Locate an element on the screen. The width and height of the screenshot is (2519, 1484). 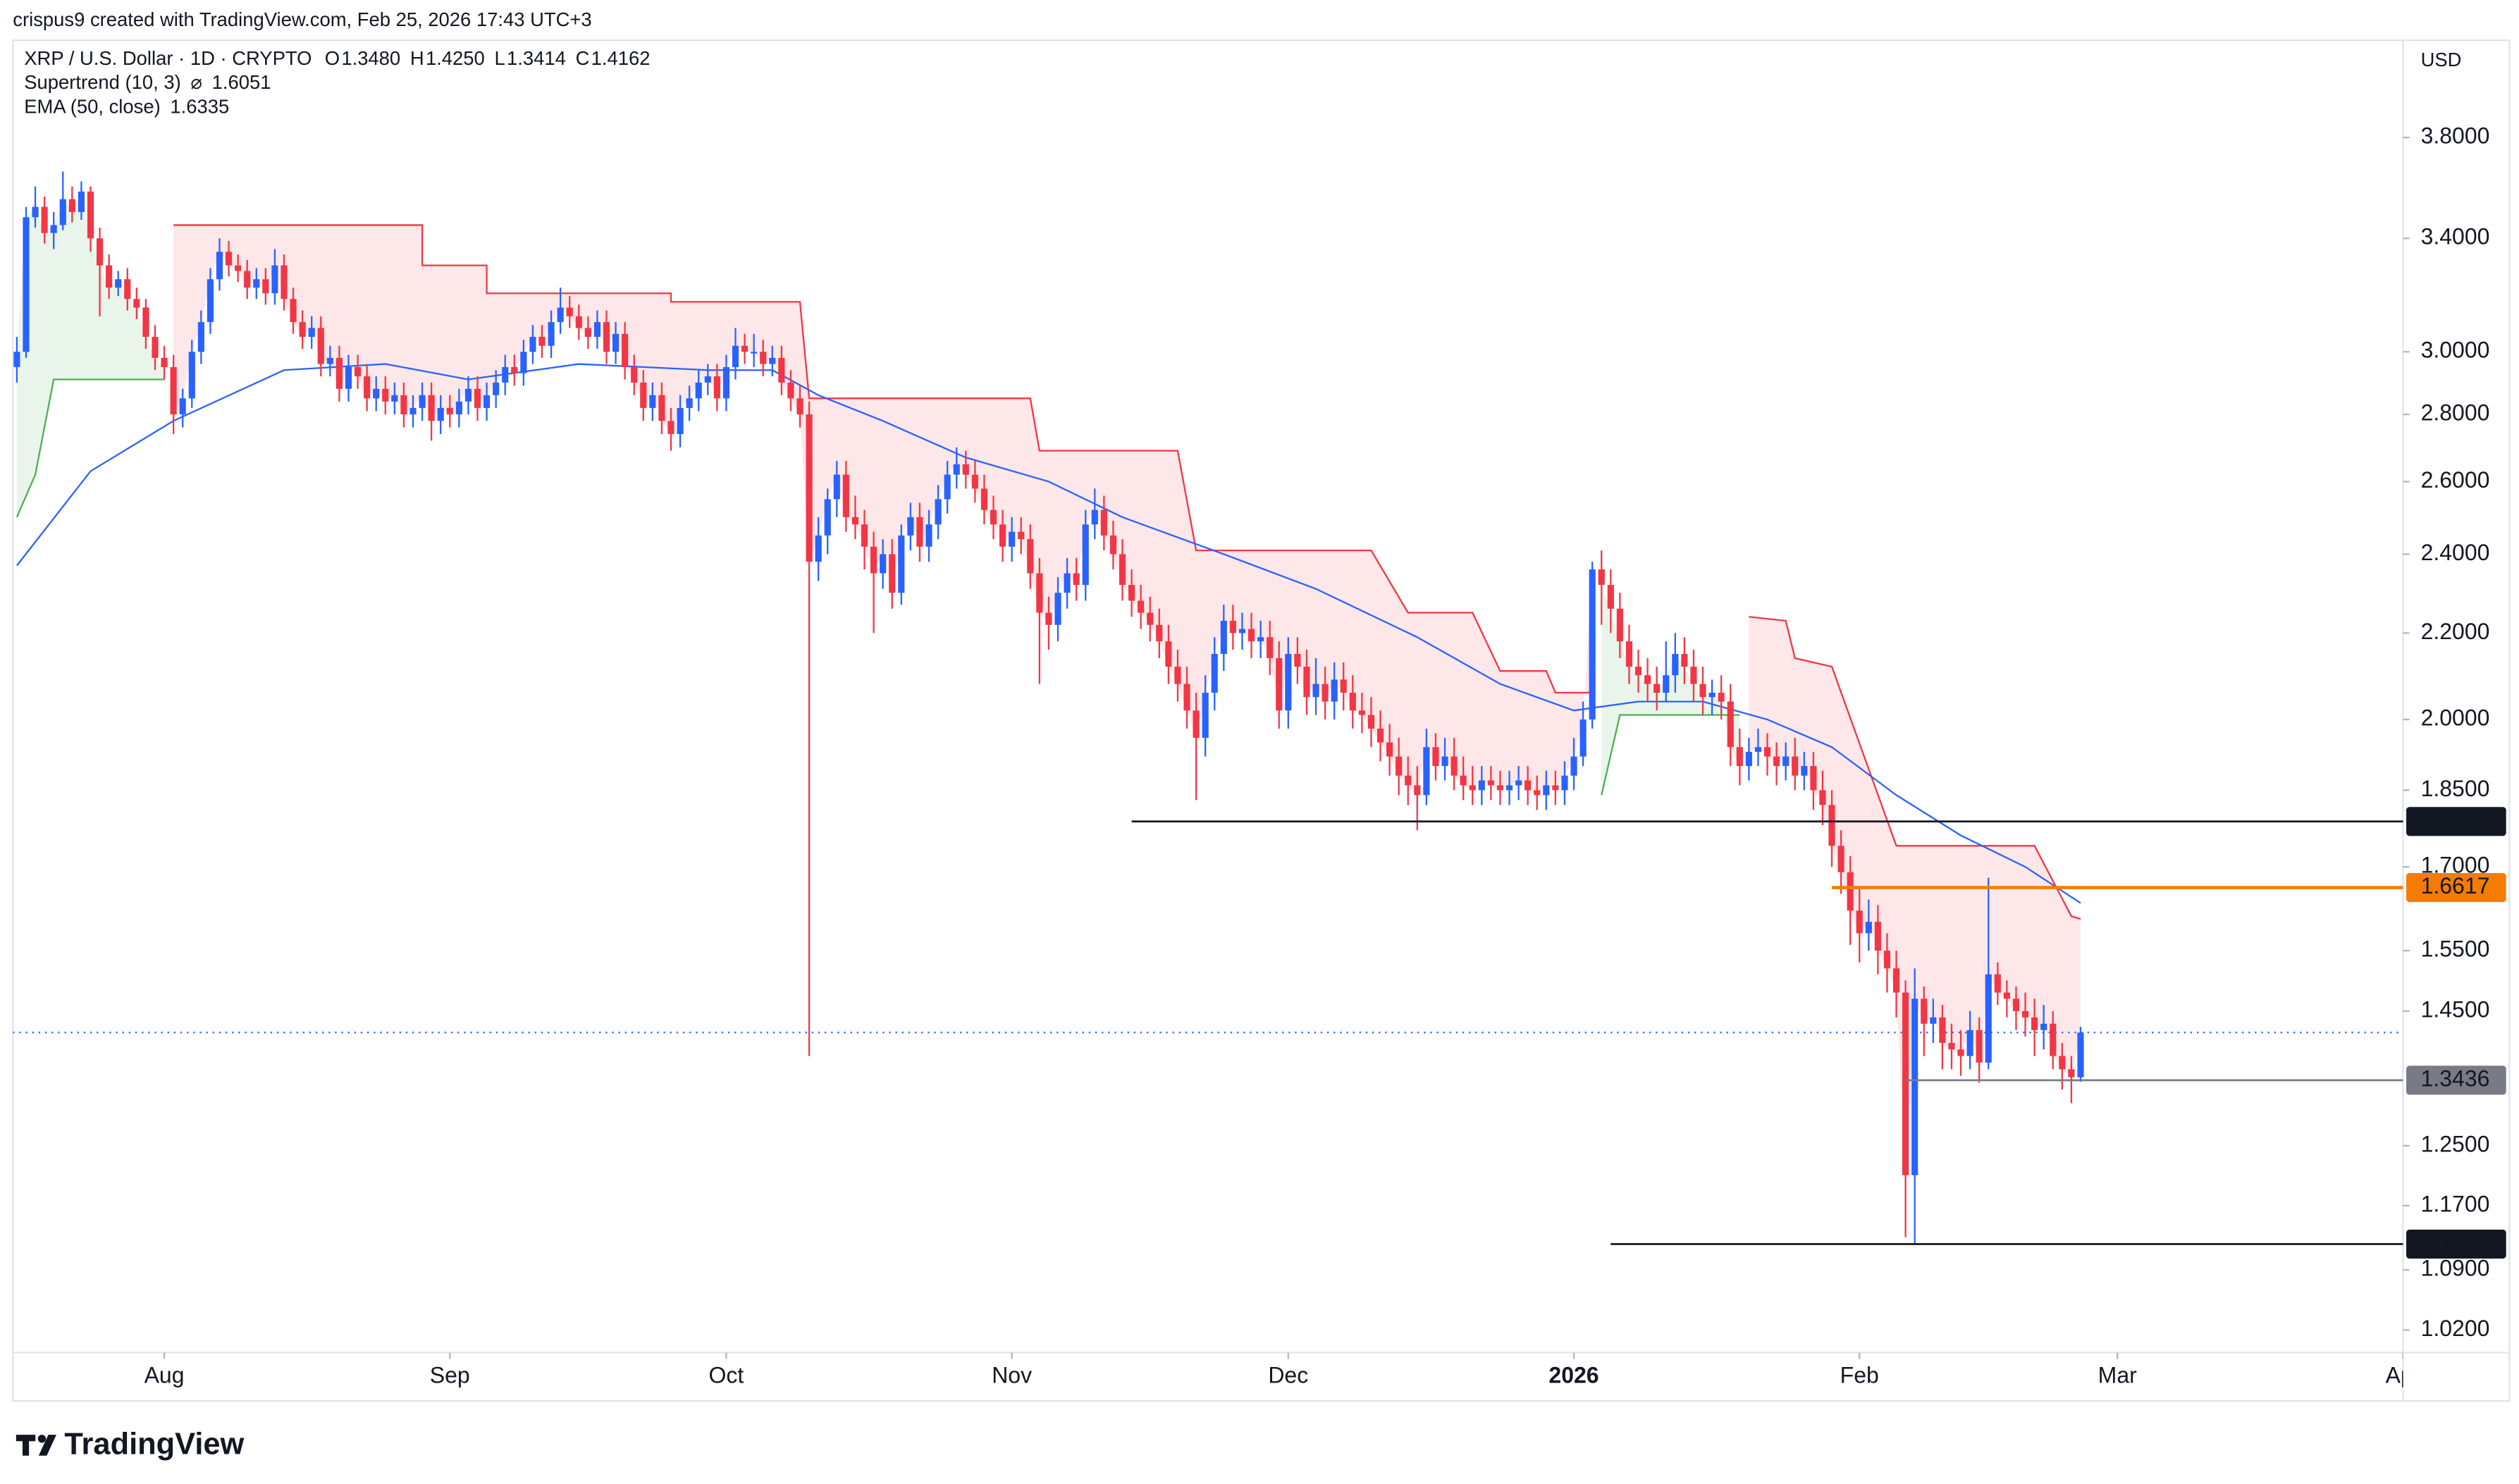
supertrend-value: 1.6051 is located at coordinates (241, 82).